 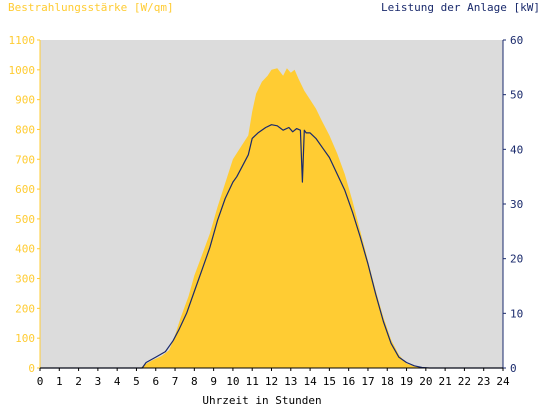 What do you see at coordinates (445, 381) in the screenshot?
I see `x-tick-label: 21` at bounding box center [445, 381].